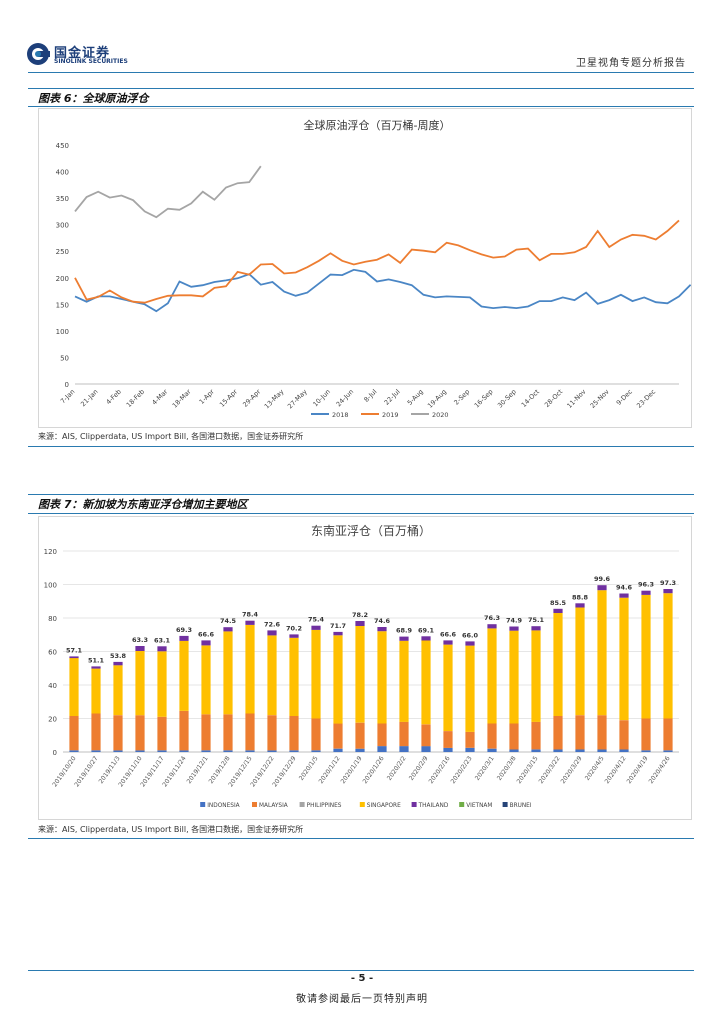 The width and height of the screenshot is (724, 1024). I want to click on x-tick-label: 9-Dec, so click(624, 396).